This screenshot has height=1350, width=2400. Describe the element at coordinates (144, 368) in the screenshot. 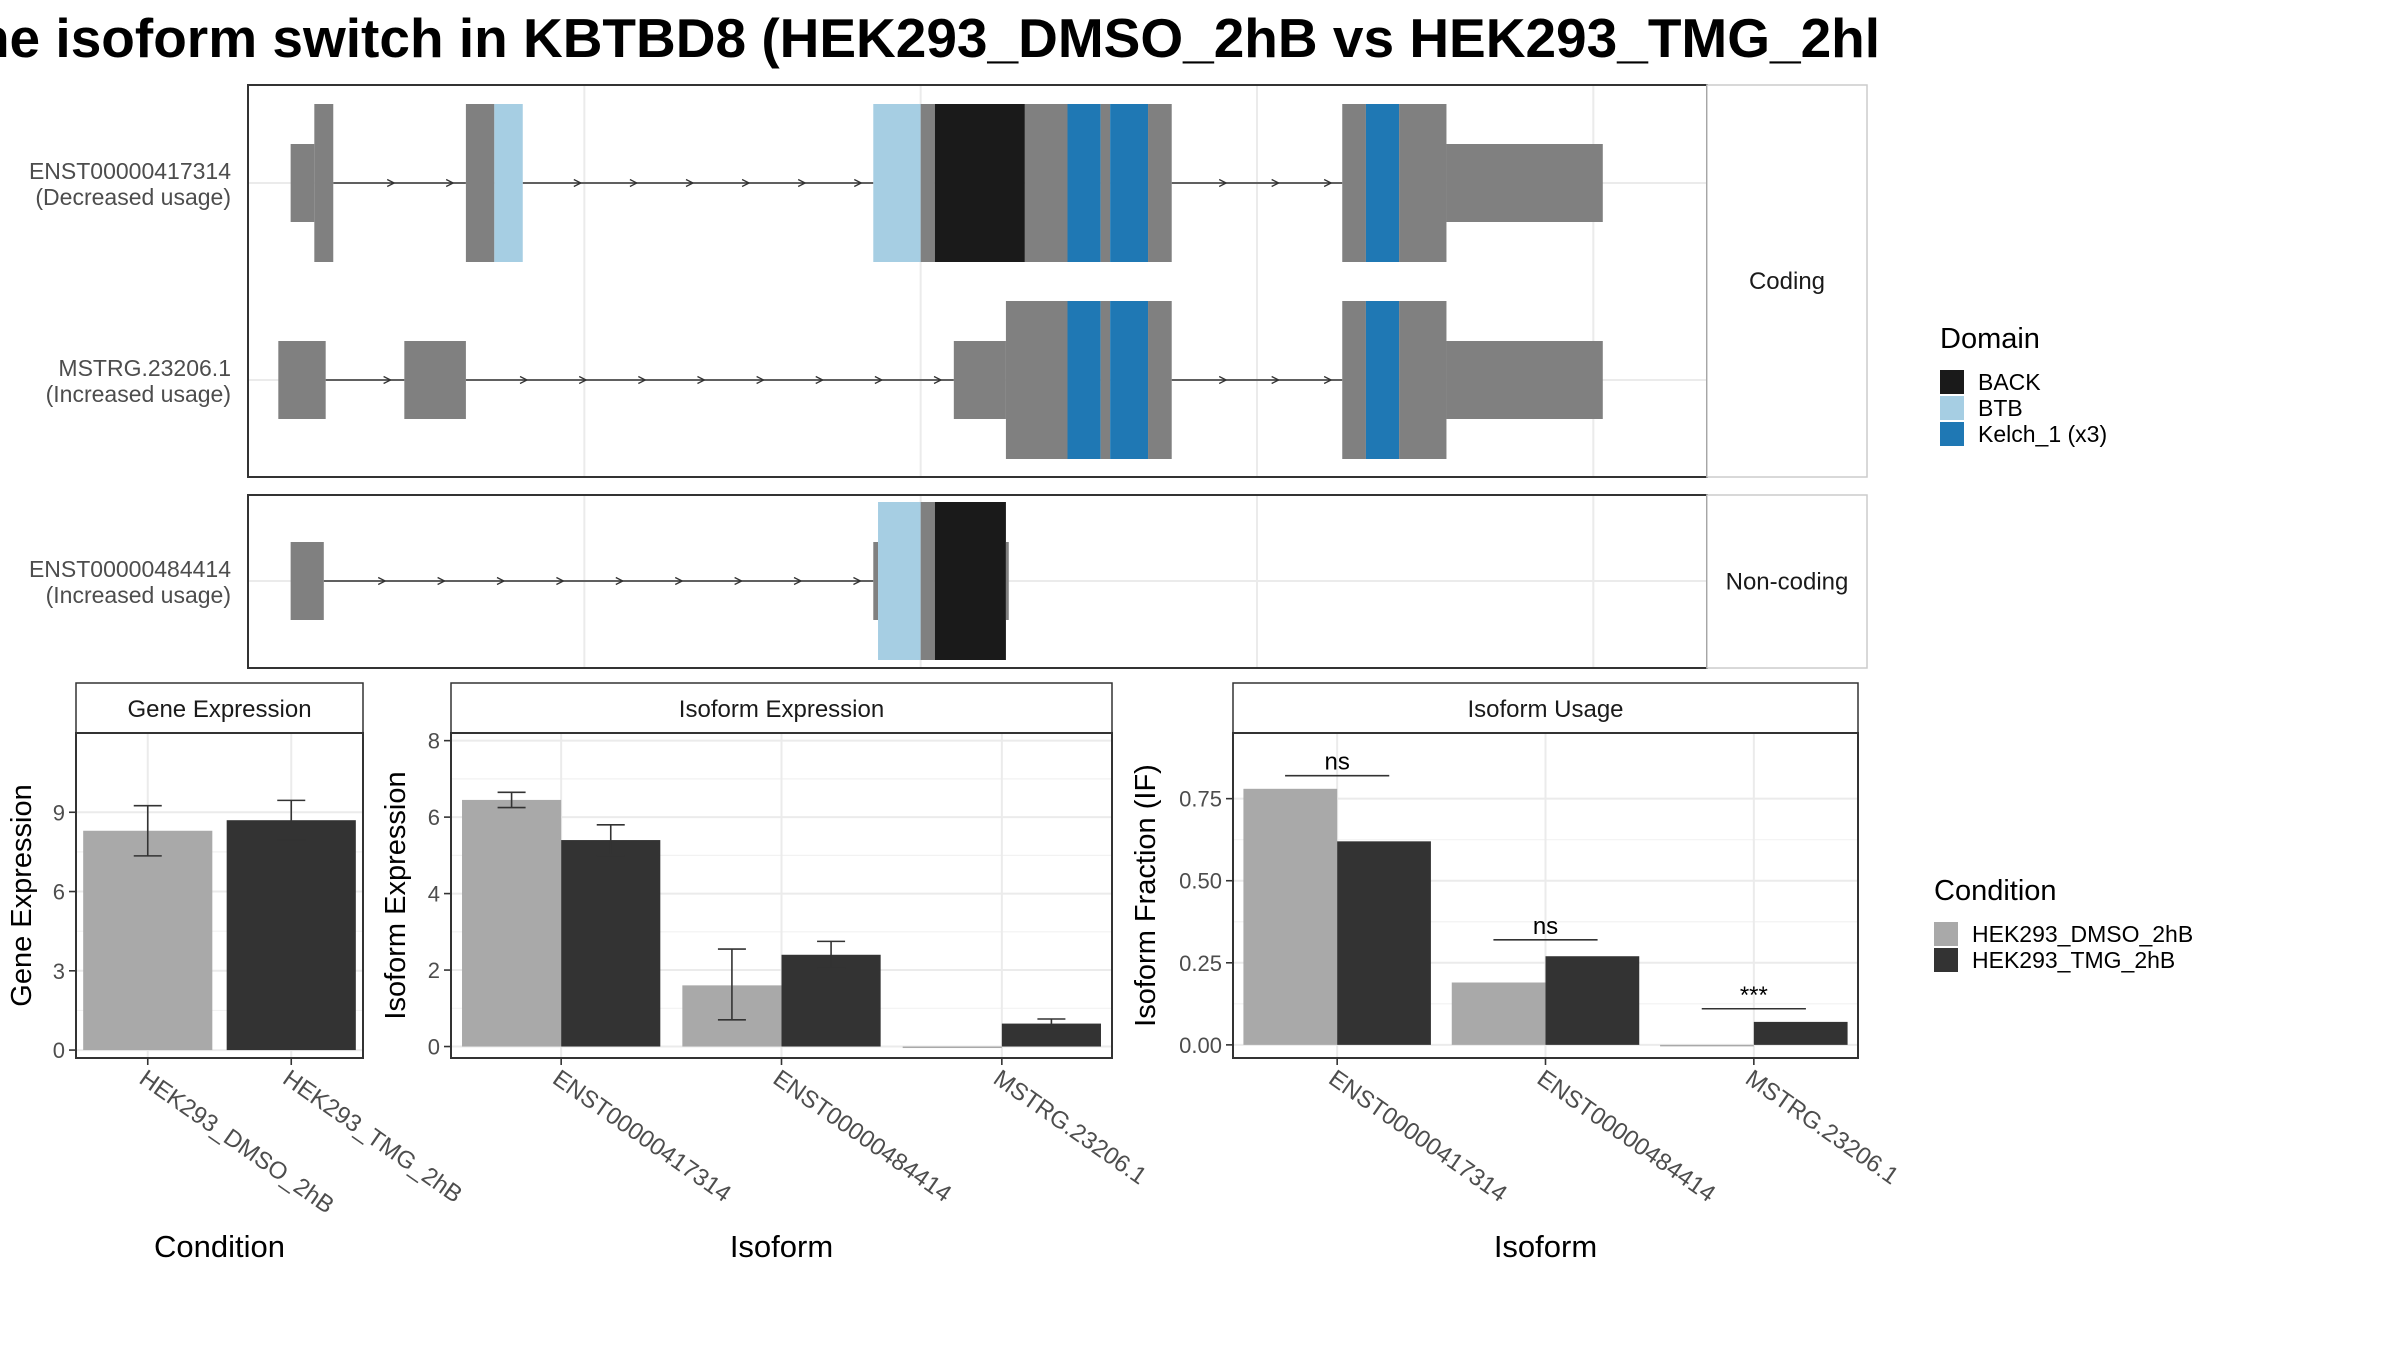

I see `transcript-id-label: MSTRG.23206.1` at that location.